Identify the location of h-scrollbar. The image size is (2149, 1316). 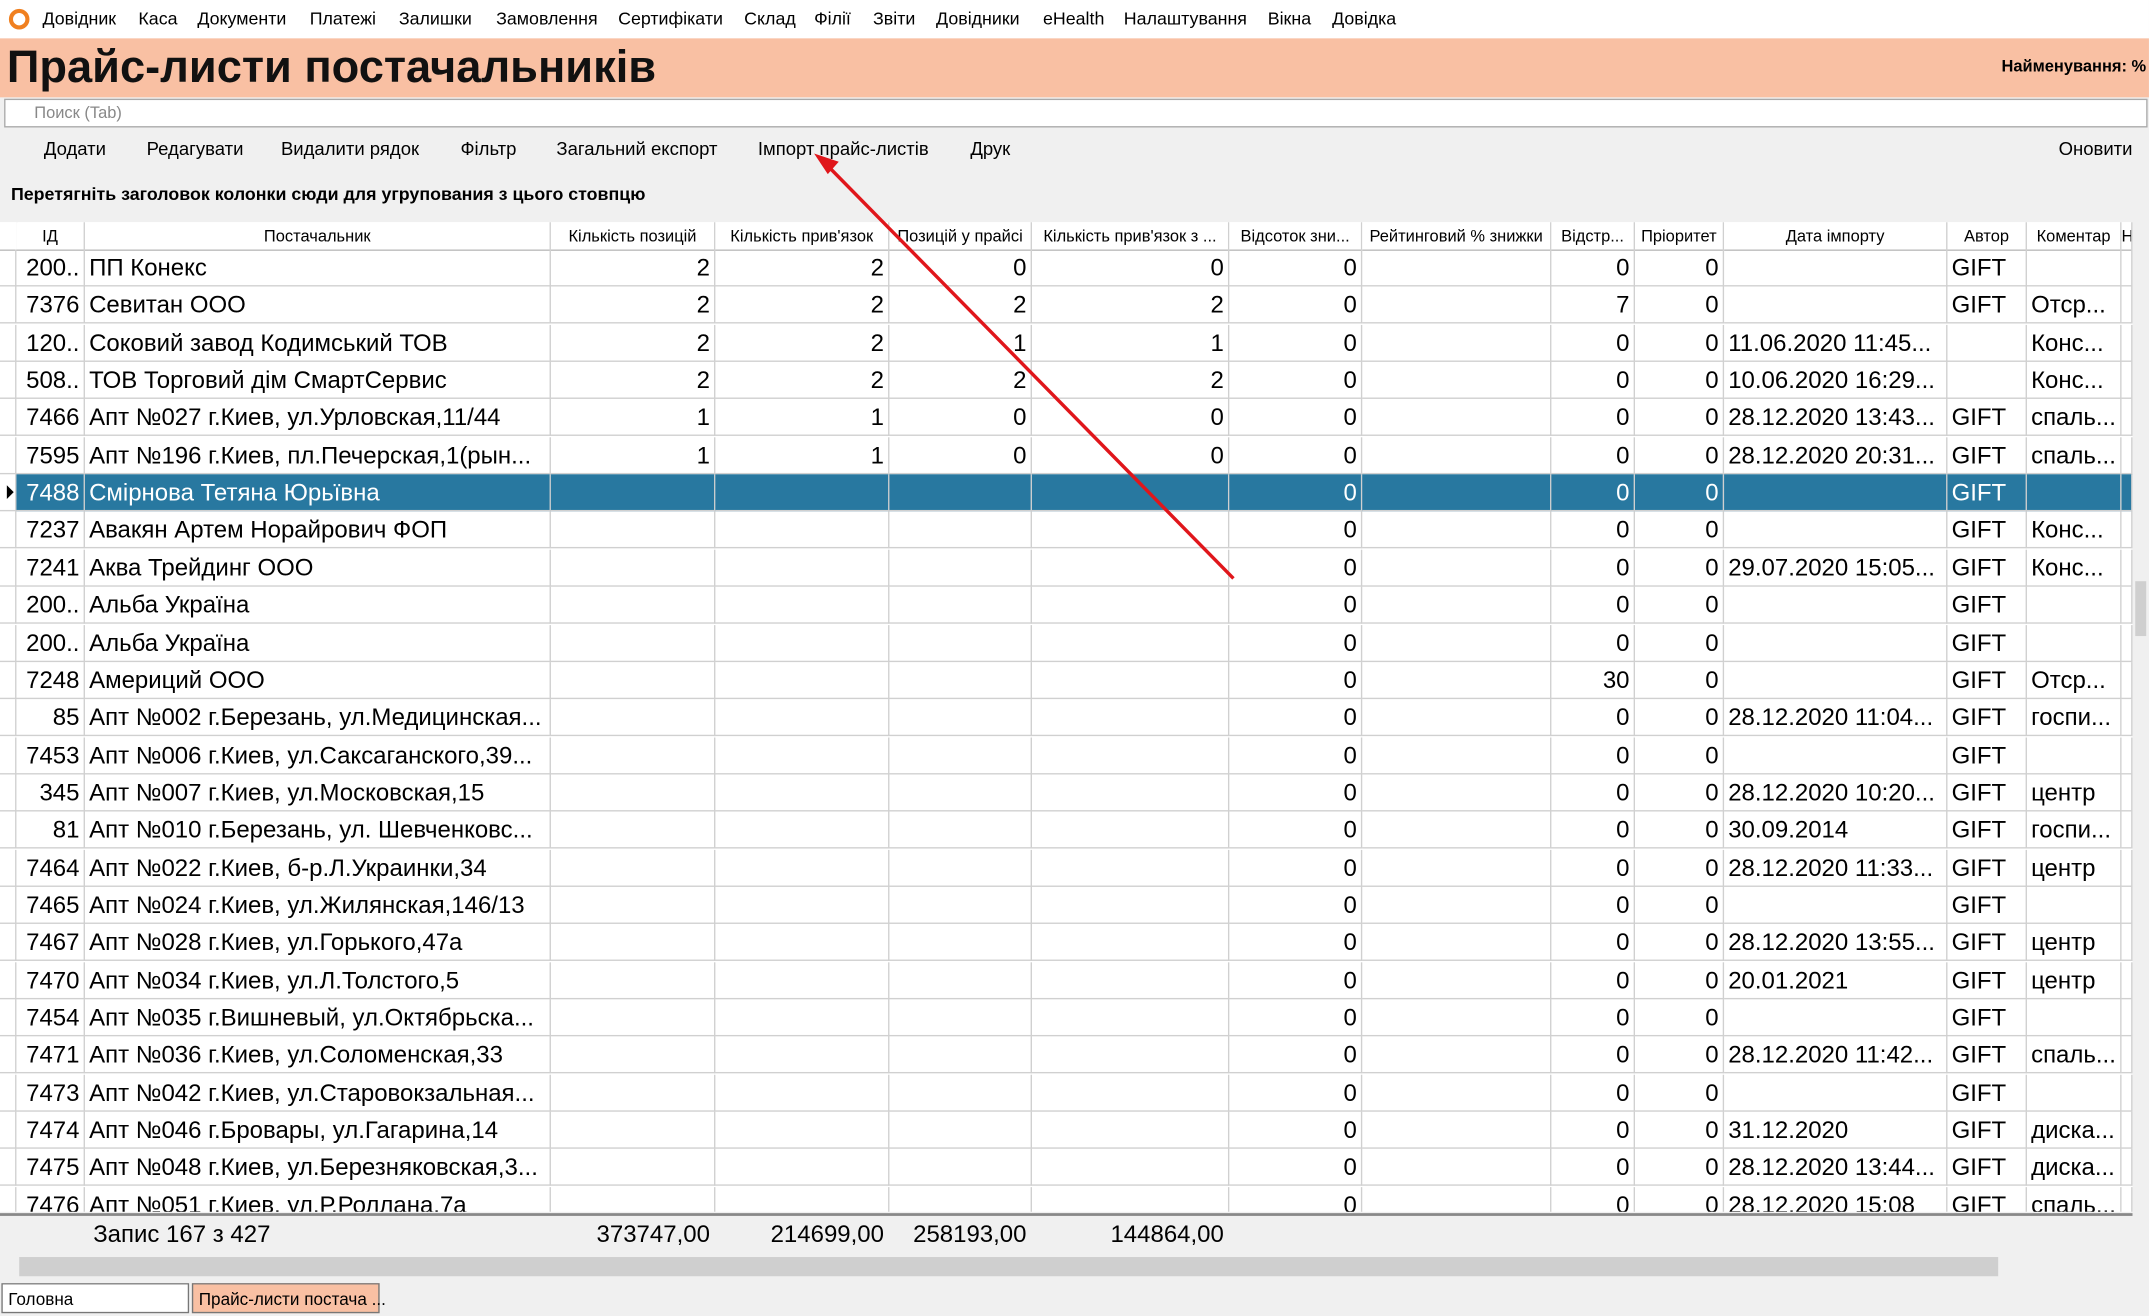
(1009, 1267).